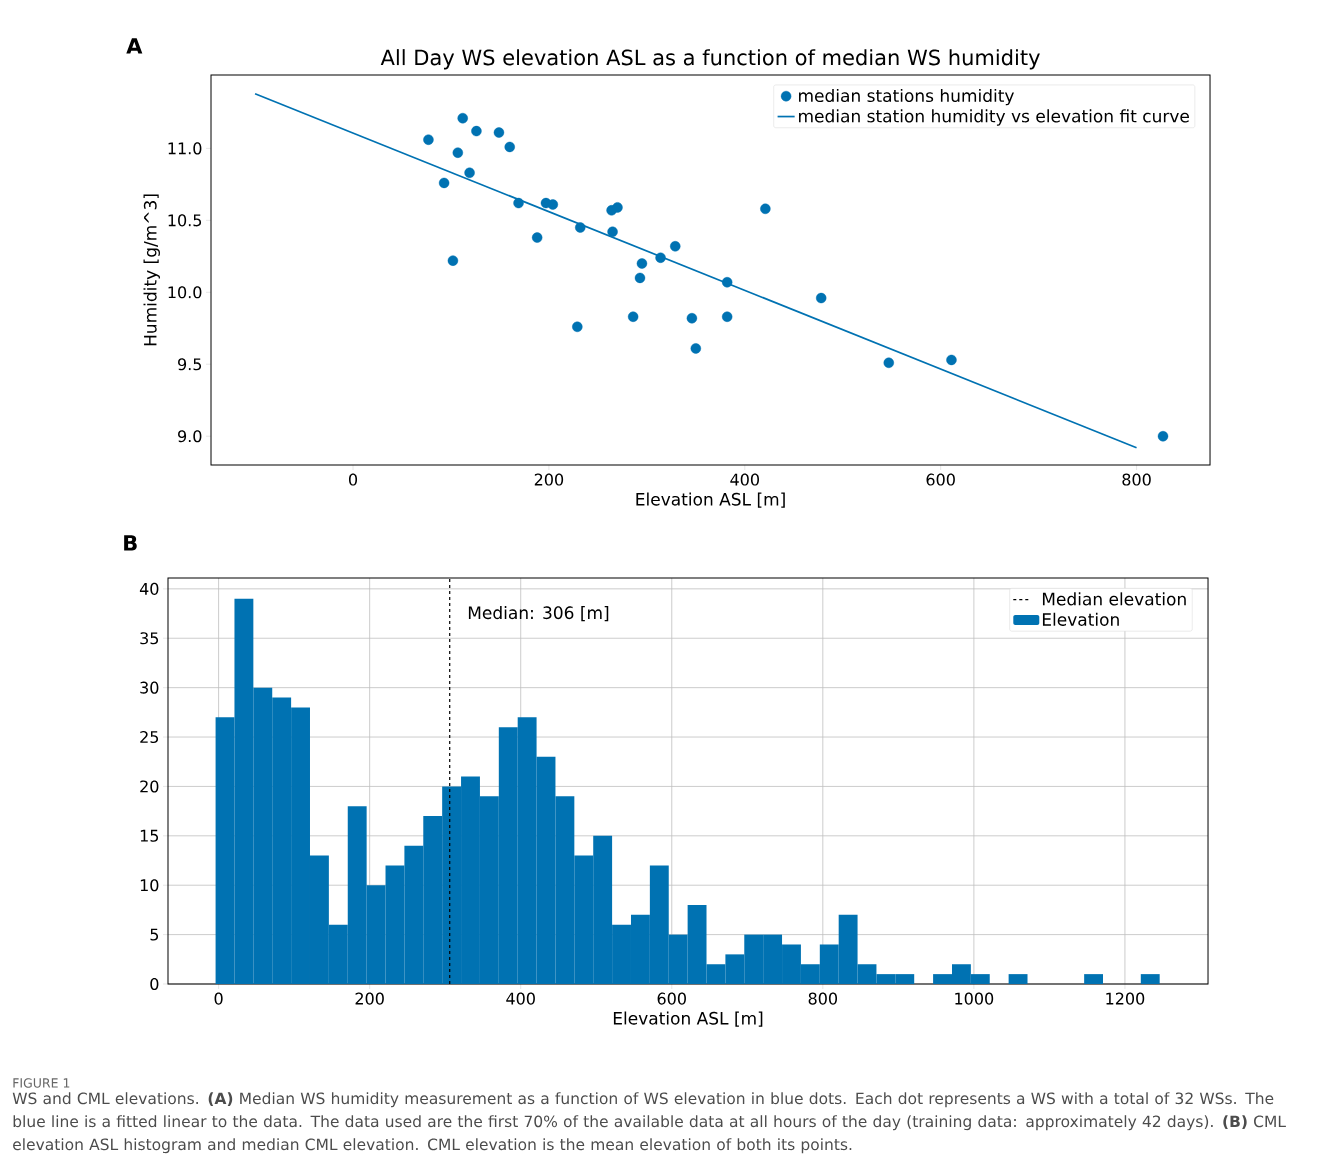 This screenshot has width=1329, height=1174. What do you see at coordinates (538, 613) in the screenshot?
I see `annotation: Median: 306 [m]` at bounding box center [538, 613].